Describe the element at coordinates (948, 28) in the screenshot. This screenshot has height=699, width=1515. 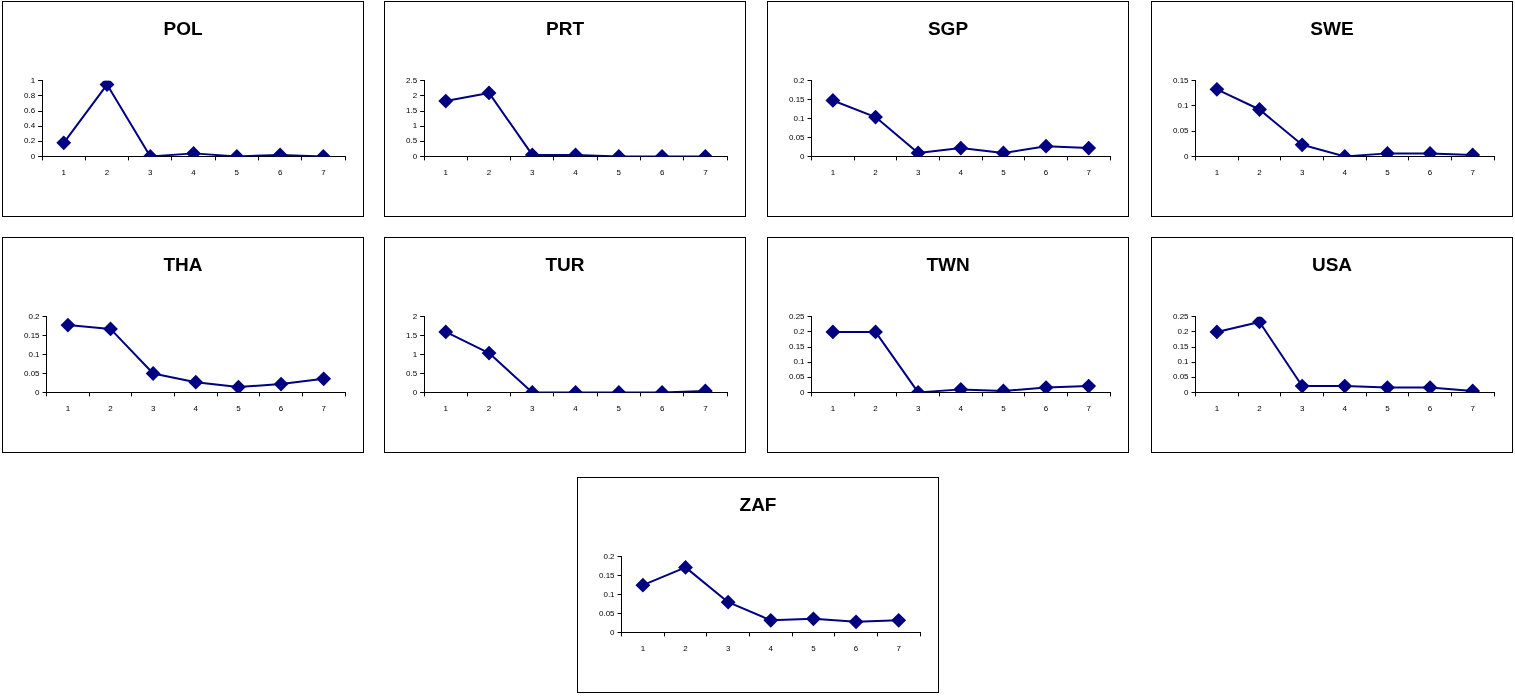
I see `chart-title: SGP` at that location.